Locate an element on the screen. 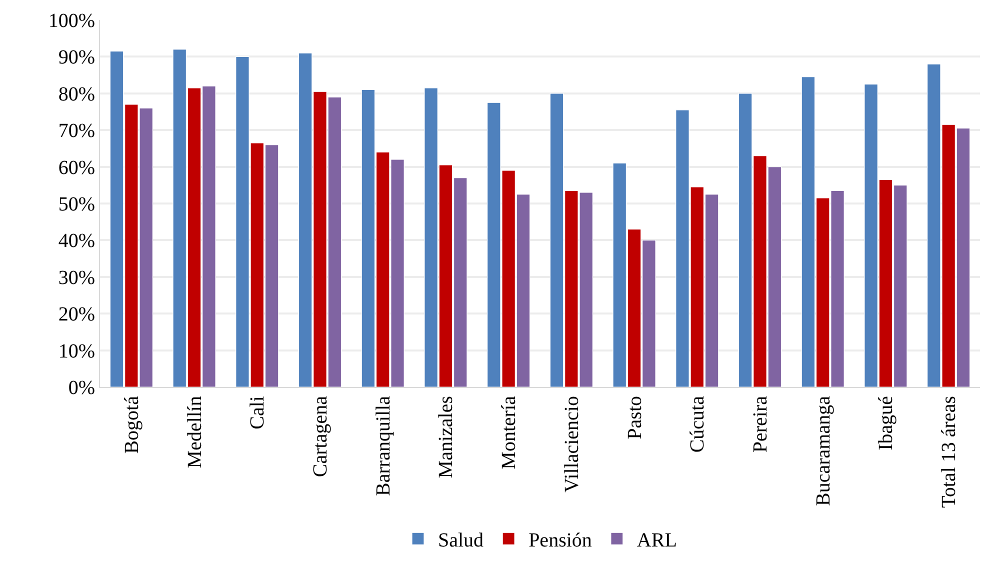  y-tick-label: 100% is located at coordinates (71, 21).